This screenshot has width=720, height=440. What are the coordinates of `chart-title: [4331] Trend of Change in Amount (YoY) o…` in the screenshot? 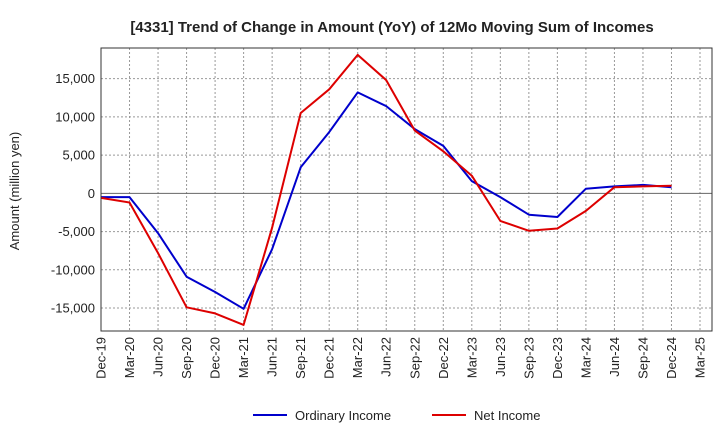 It's located at (391, 27).